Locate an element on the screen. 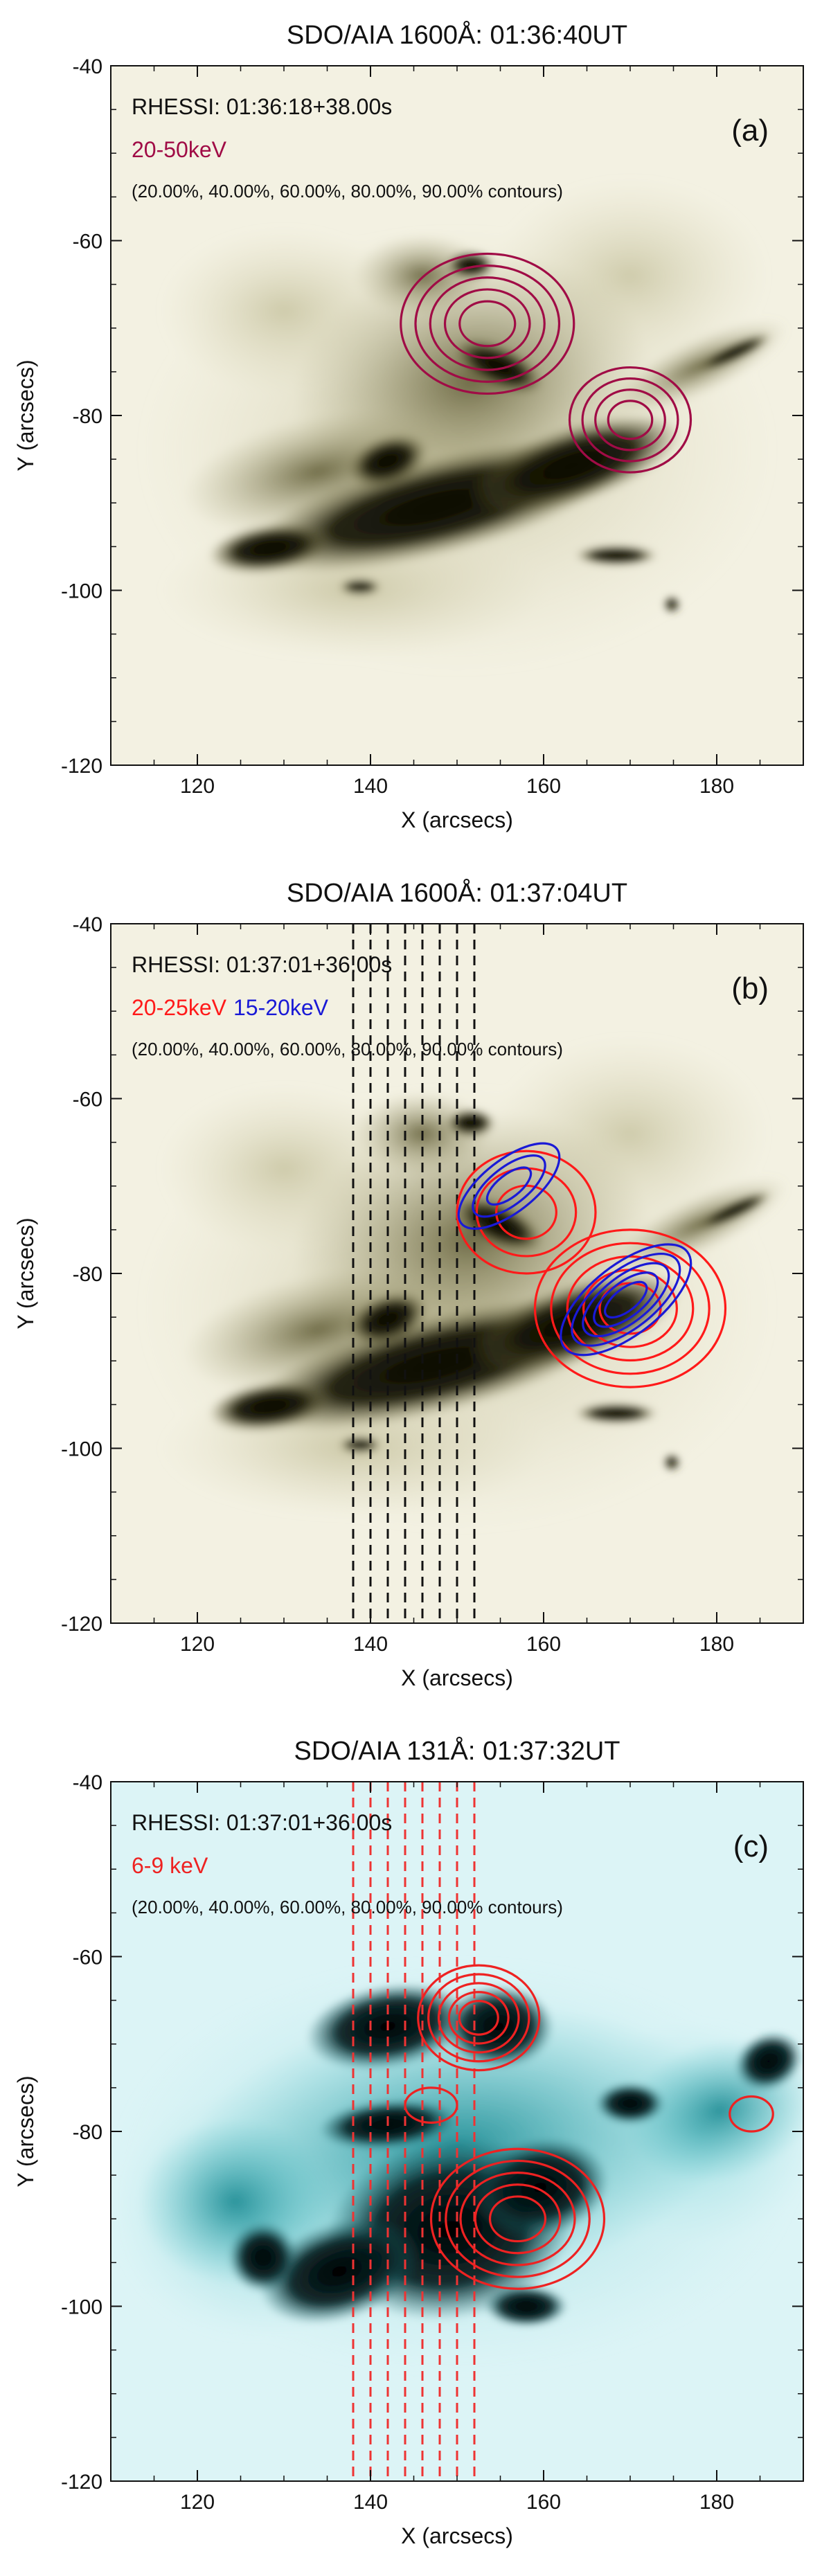 This screenshot has height=2576, width=831. energy-band-legend: 6-9 keV is located at coordinates (170, 1866).